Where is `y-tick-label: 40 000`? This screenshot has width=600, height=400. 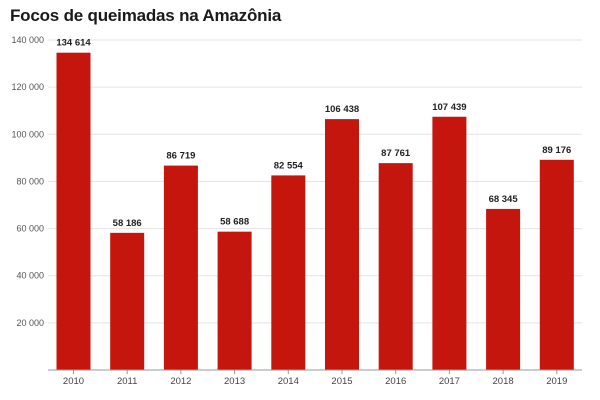 y-tick-label: 40 000 is located at coordinates (30, 276).